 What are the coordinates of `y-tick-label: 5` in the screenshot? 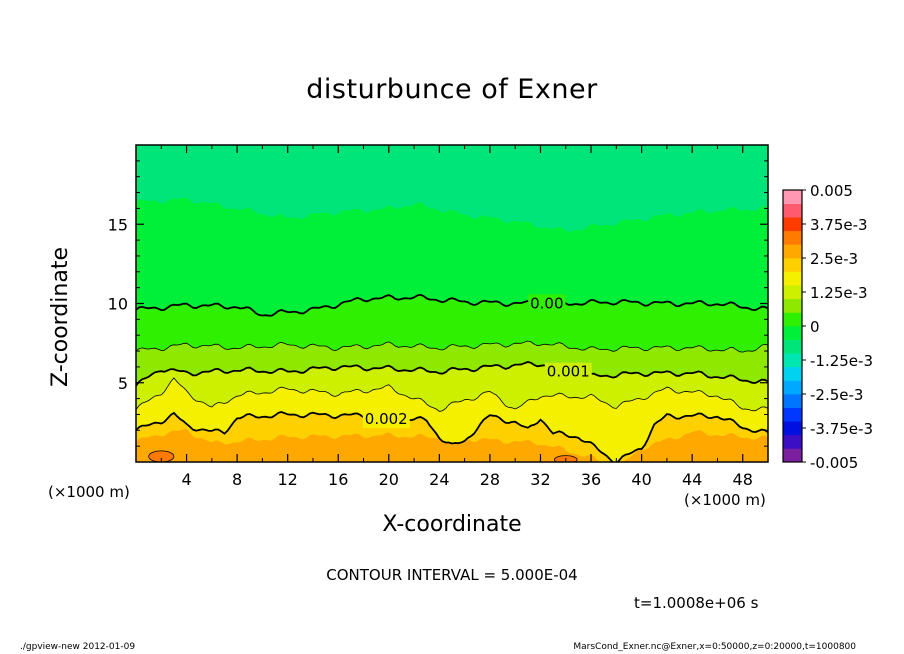 It's located at (123, 383).